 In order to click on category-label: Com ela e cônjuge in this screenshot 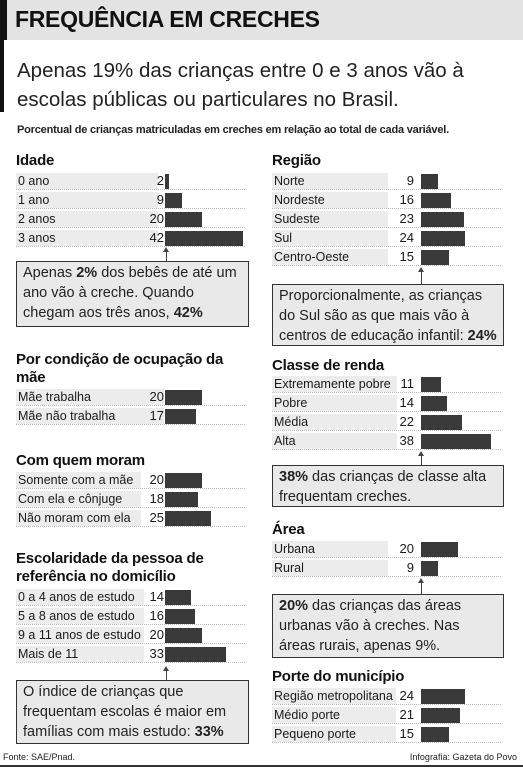, I will do `click(78, 499)`.